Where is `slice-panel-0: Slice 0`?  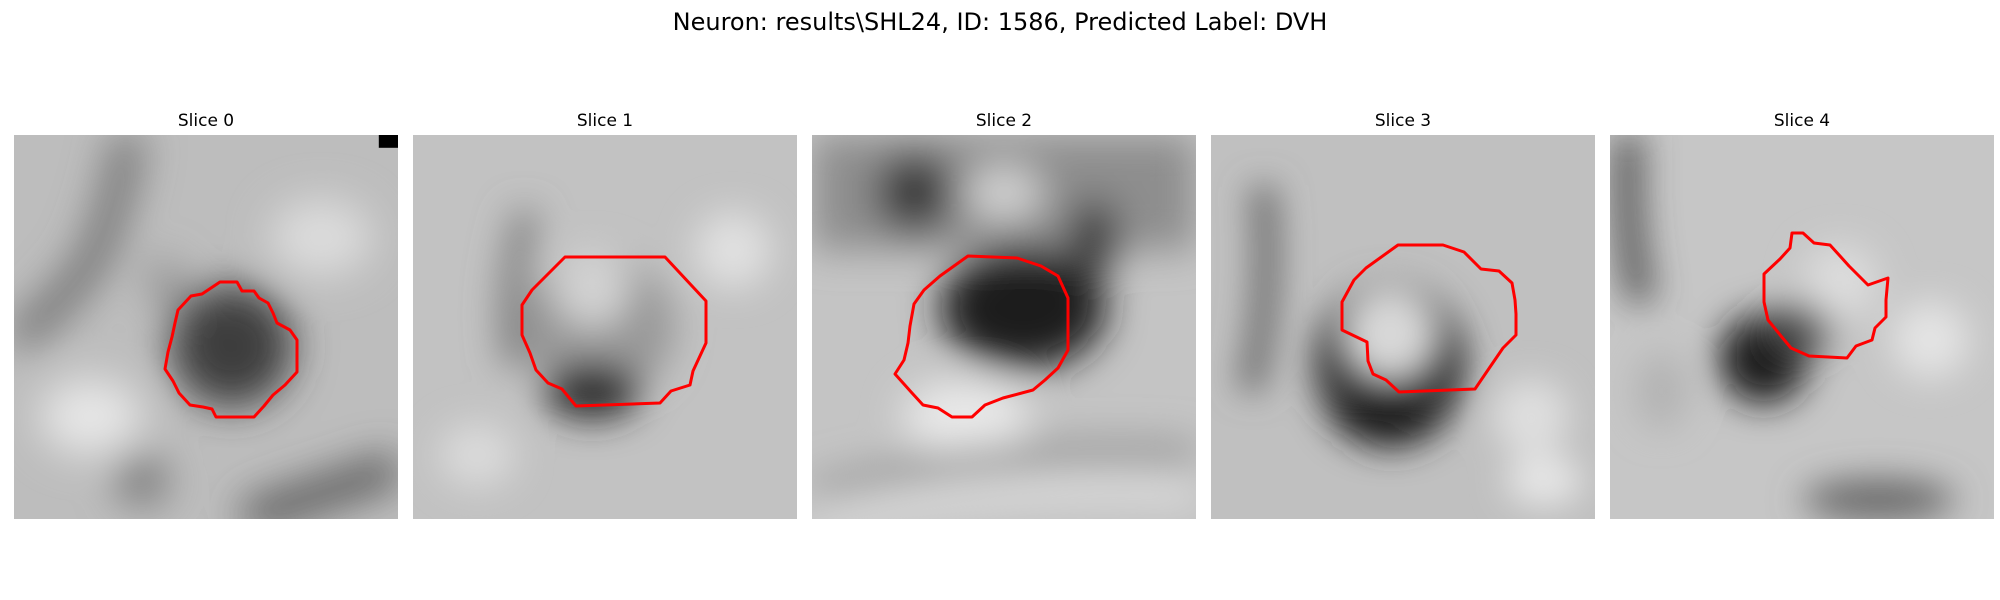
slice-panel-0: Slice 0 is located at coordinates (206, 313).